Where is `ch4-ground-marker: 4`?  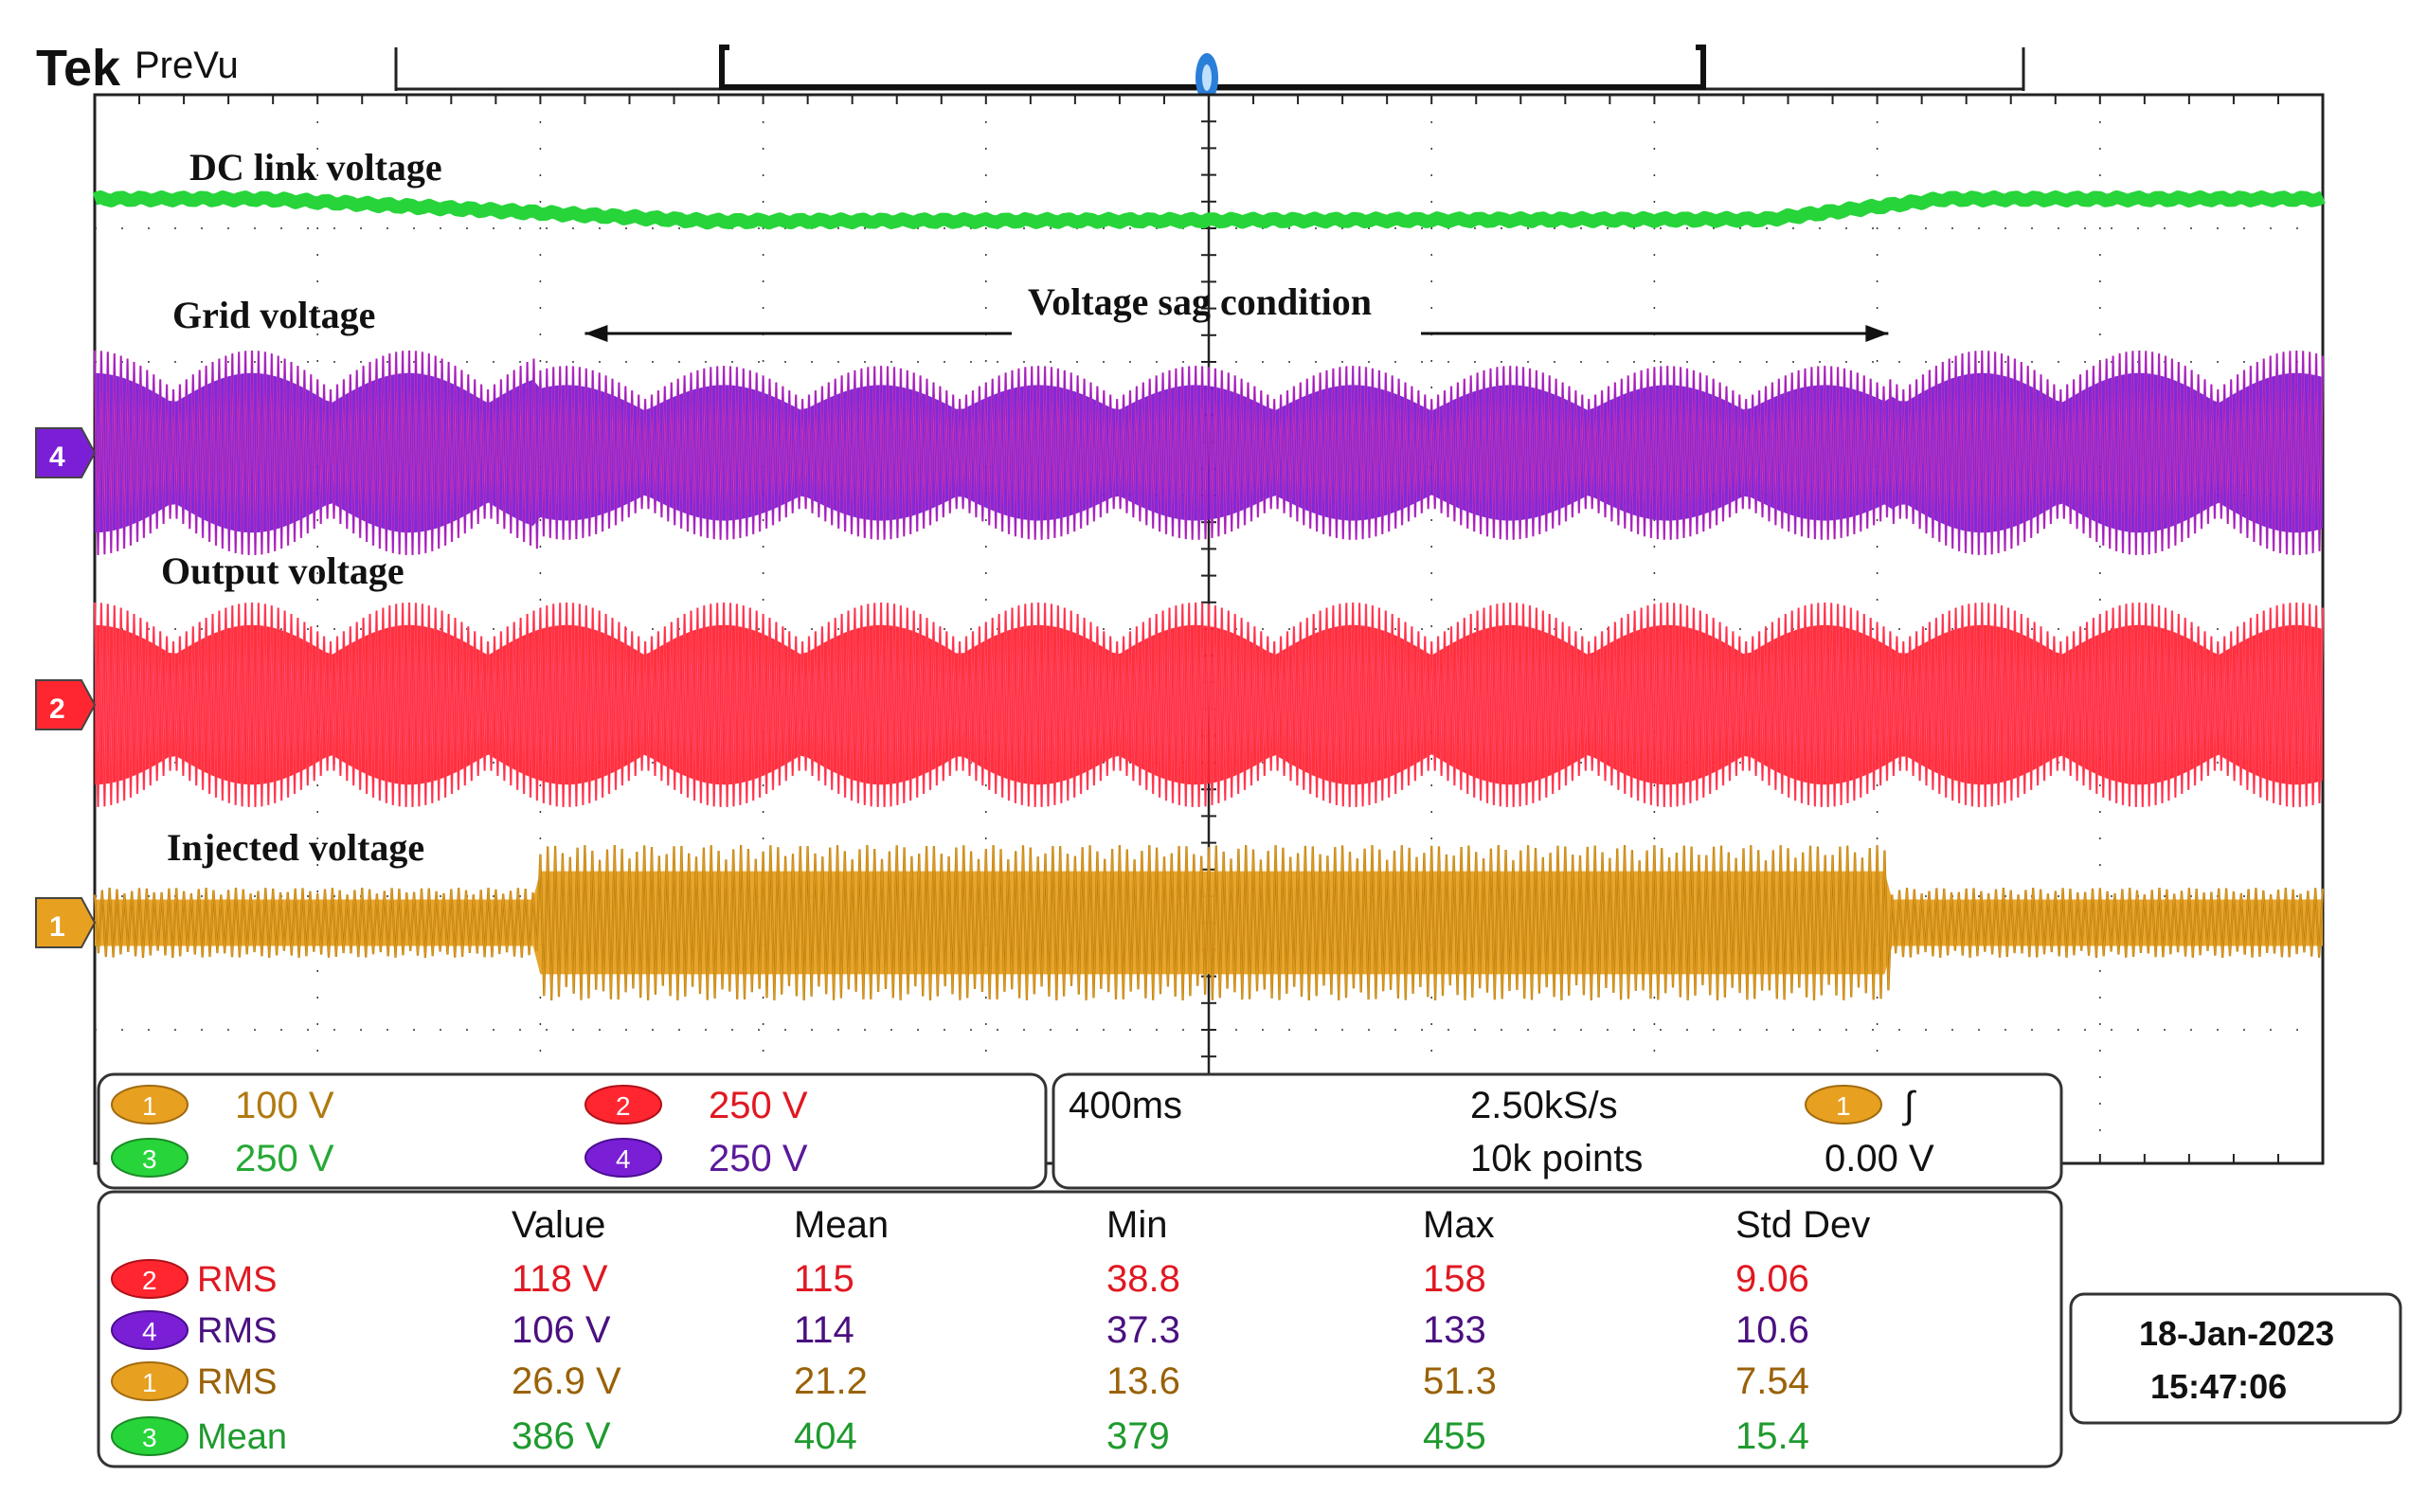
ch4-ground-marker: 4 is located at coordinates (66, 452).